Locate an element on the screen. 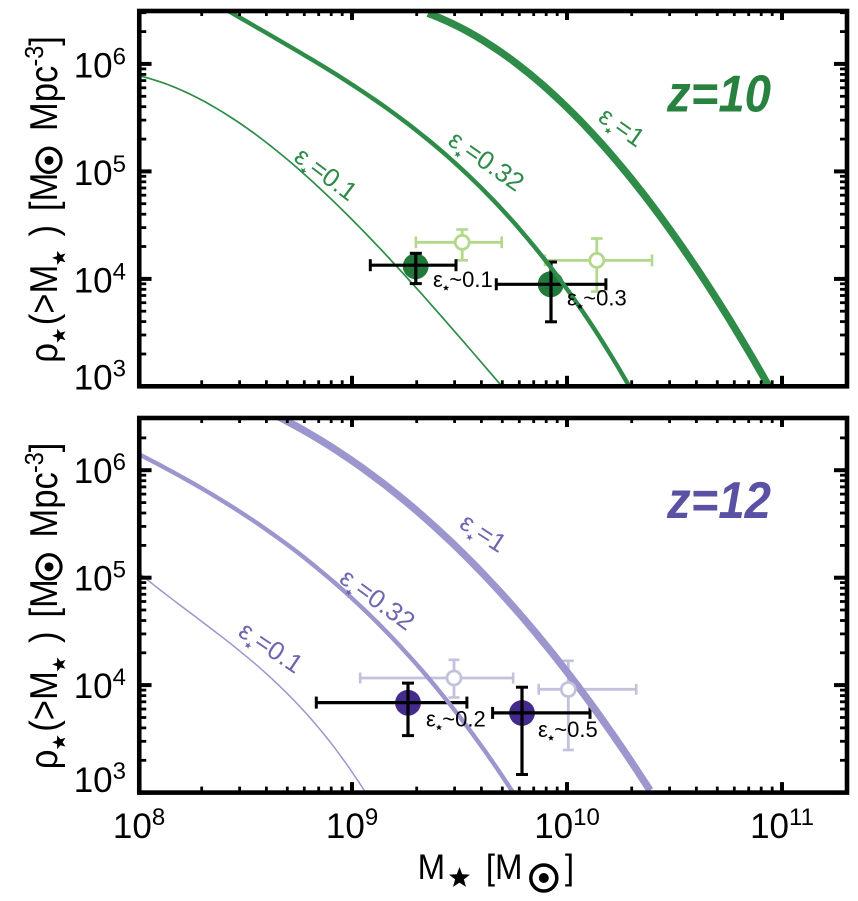 Image resolution: width=858 pixels, height=901 pixels. svg-text: ~0.2 is located at coordinates (463, 719).